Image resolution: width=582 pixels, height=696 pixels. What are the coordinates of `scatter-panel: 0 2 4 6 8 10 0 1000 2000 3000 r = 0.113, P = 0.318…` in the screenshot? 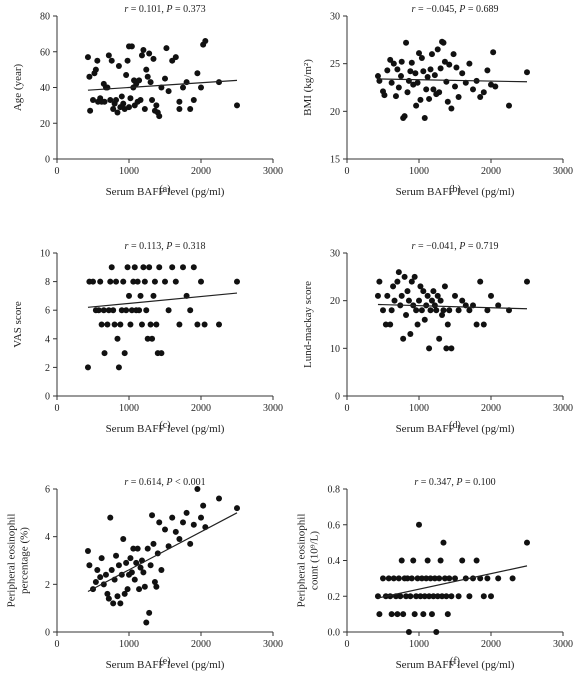 It's located at (147, 338).